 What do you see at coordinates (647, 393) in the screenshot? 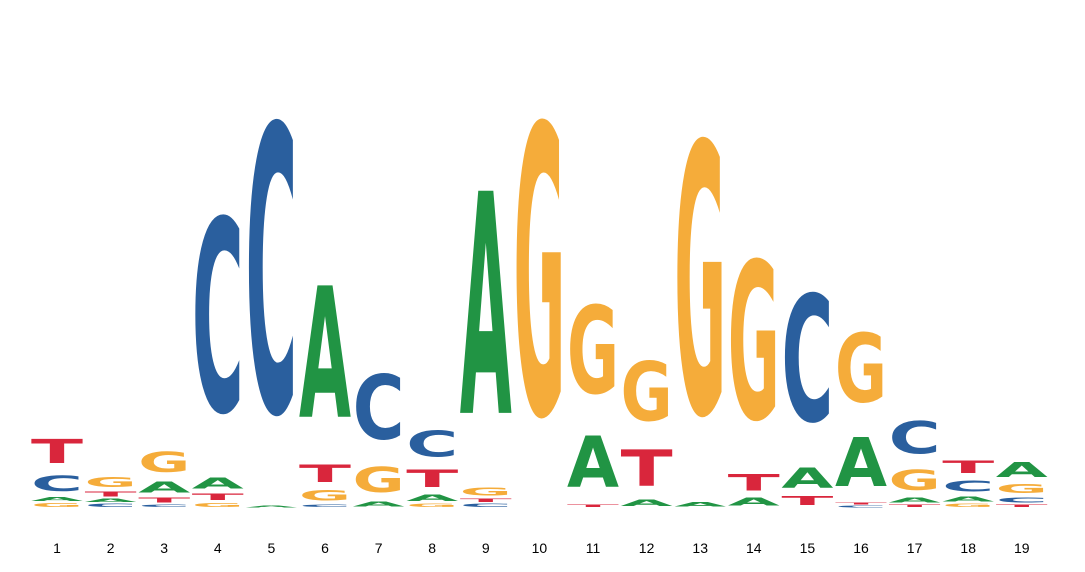
I see `logo-letter-g-pos-12: G` at bounding box center [647, 393].